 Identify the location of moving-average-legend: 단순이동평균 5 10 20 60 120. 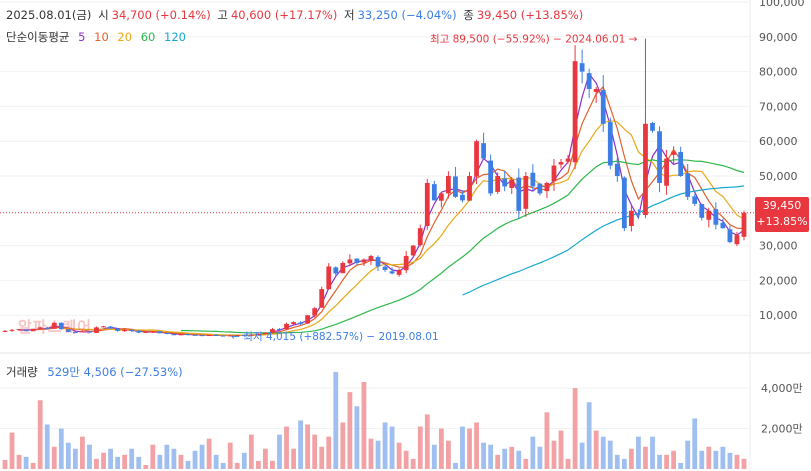
(98, 37).